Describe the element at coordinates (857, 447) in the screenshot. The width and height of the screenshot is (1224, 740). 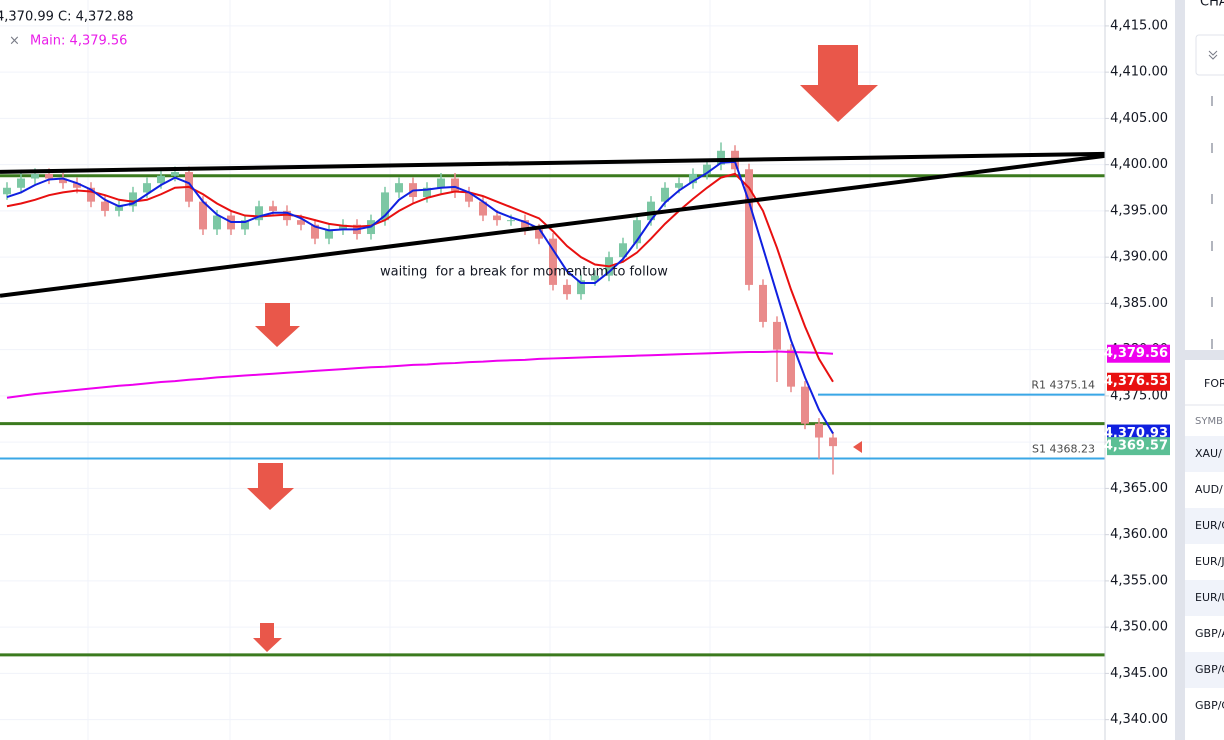
I see `last-price-marker` at that location.